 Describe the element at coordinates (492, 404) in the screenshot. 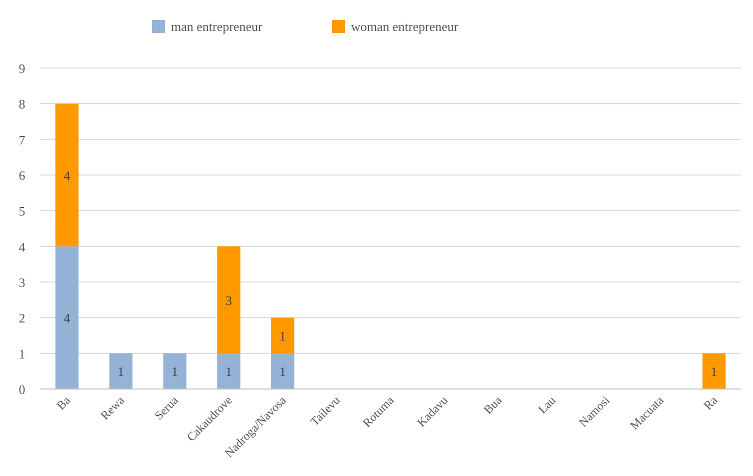

I see `x-tick-label: Bua` at that location.